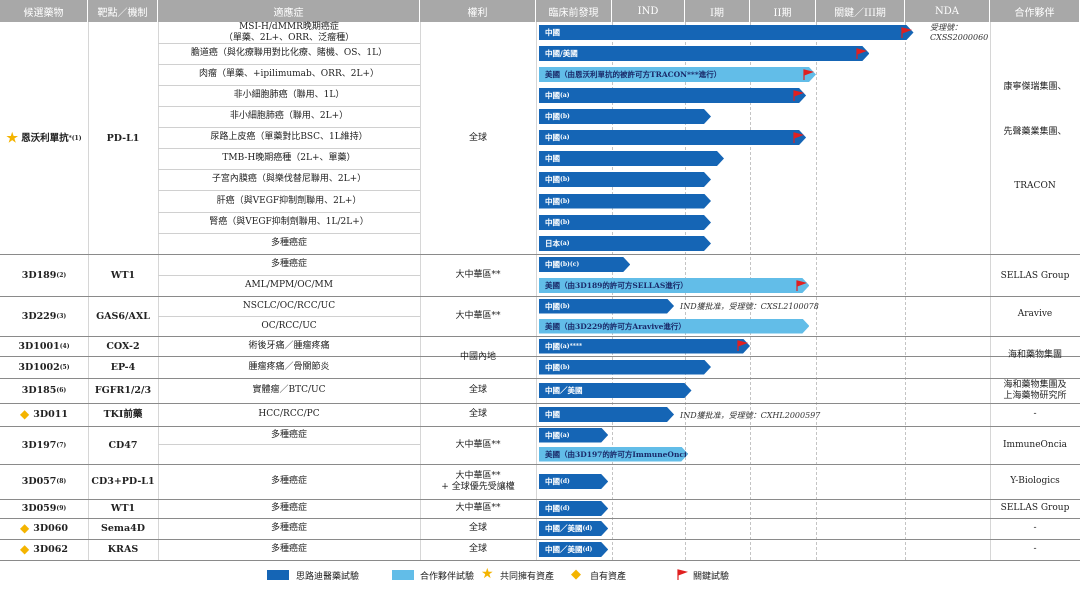 This screenshot has height=592, width=1080. What do you see at coordinates (1035, 481) in the screenshot?
I see `partner-cell: Y-Biologics` at bounding box center [1035, 481].